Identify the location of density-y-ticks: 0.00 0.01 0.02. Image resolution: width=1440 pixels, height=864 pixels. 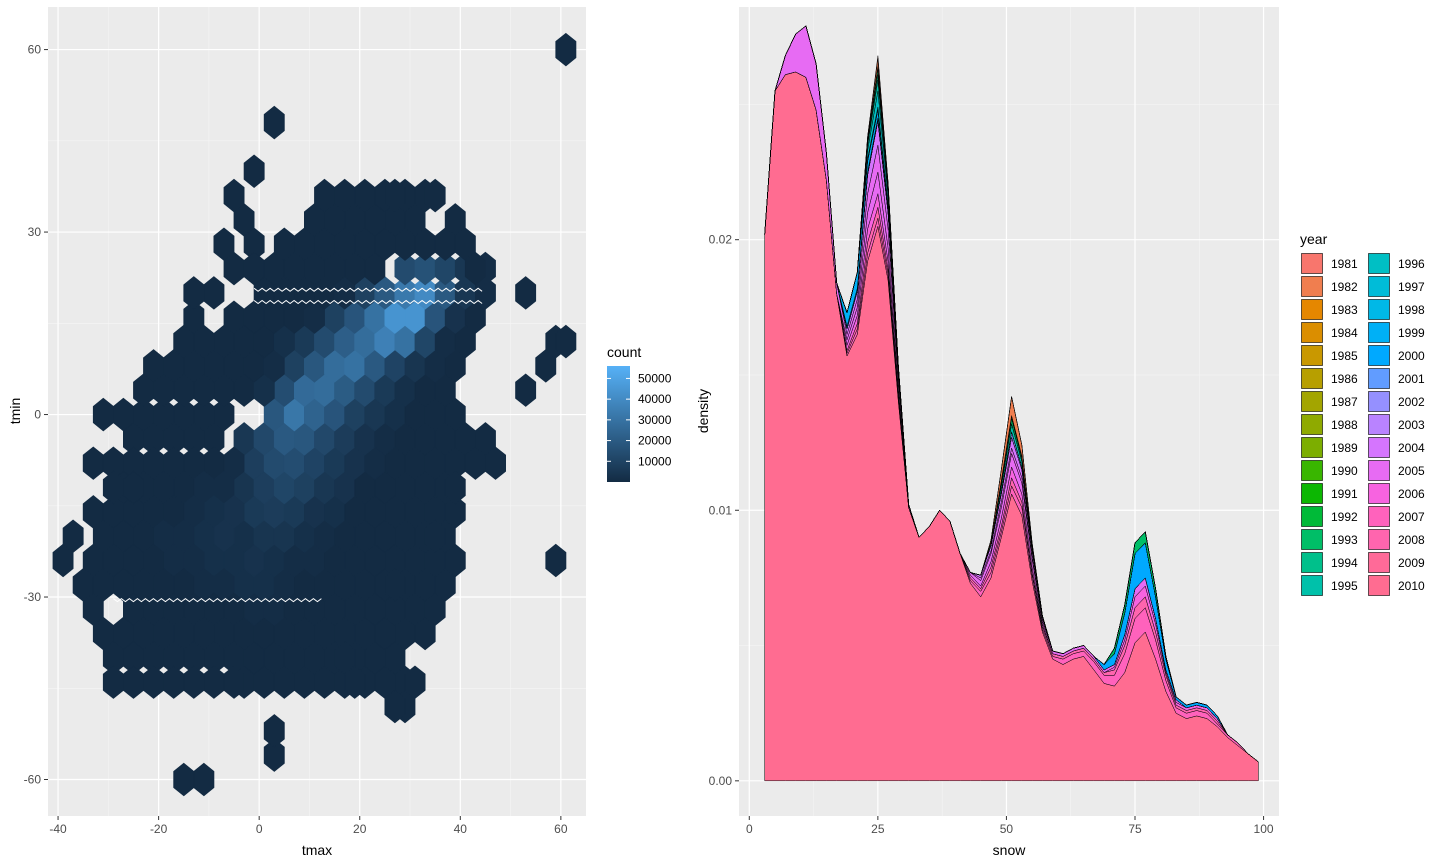
(724, 510).